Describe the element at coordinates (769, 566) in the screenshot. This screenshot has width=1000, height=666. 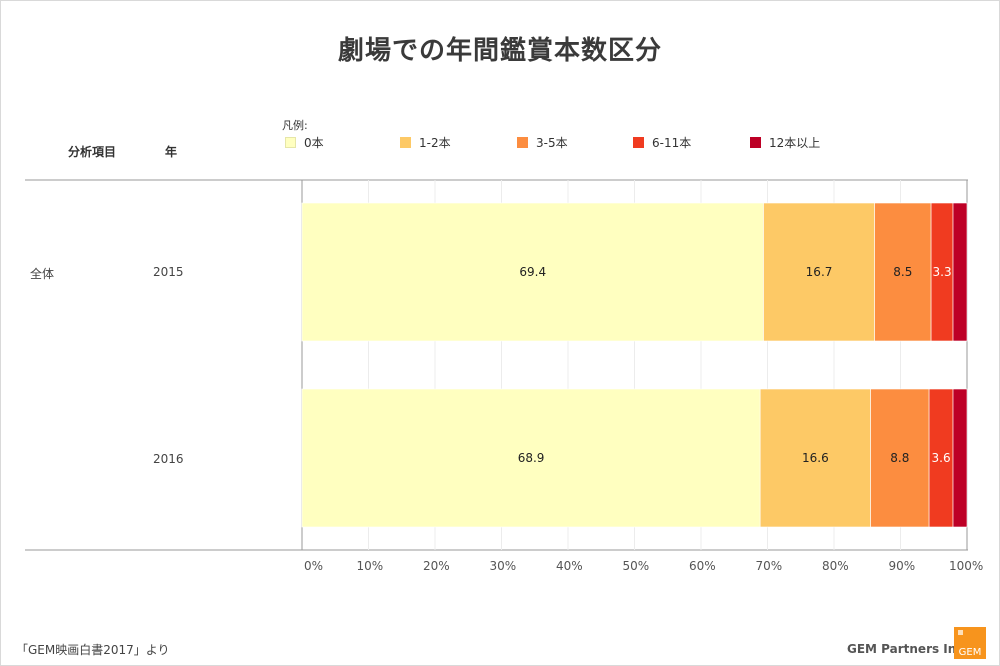
I see `x-tick-label: 70%` at that location.